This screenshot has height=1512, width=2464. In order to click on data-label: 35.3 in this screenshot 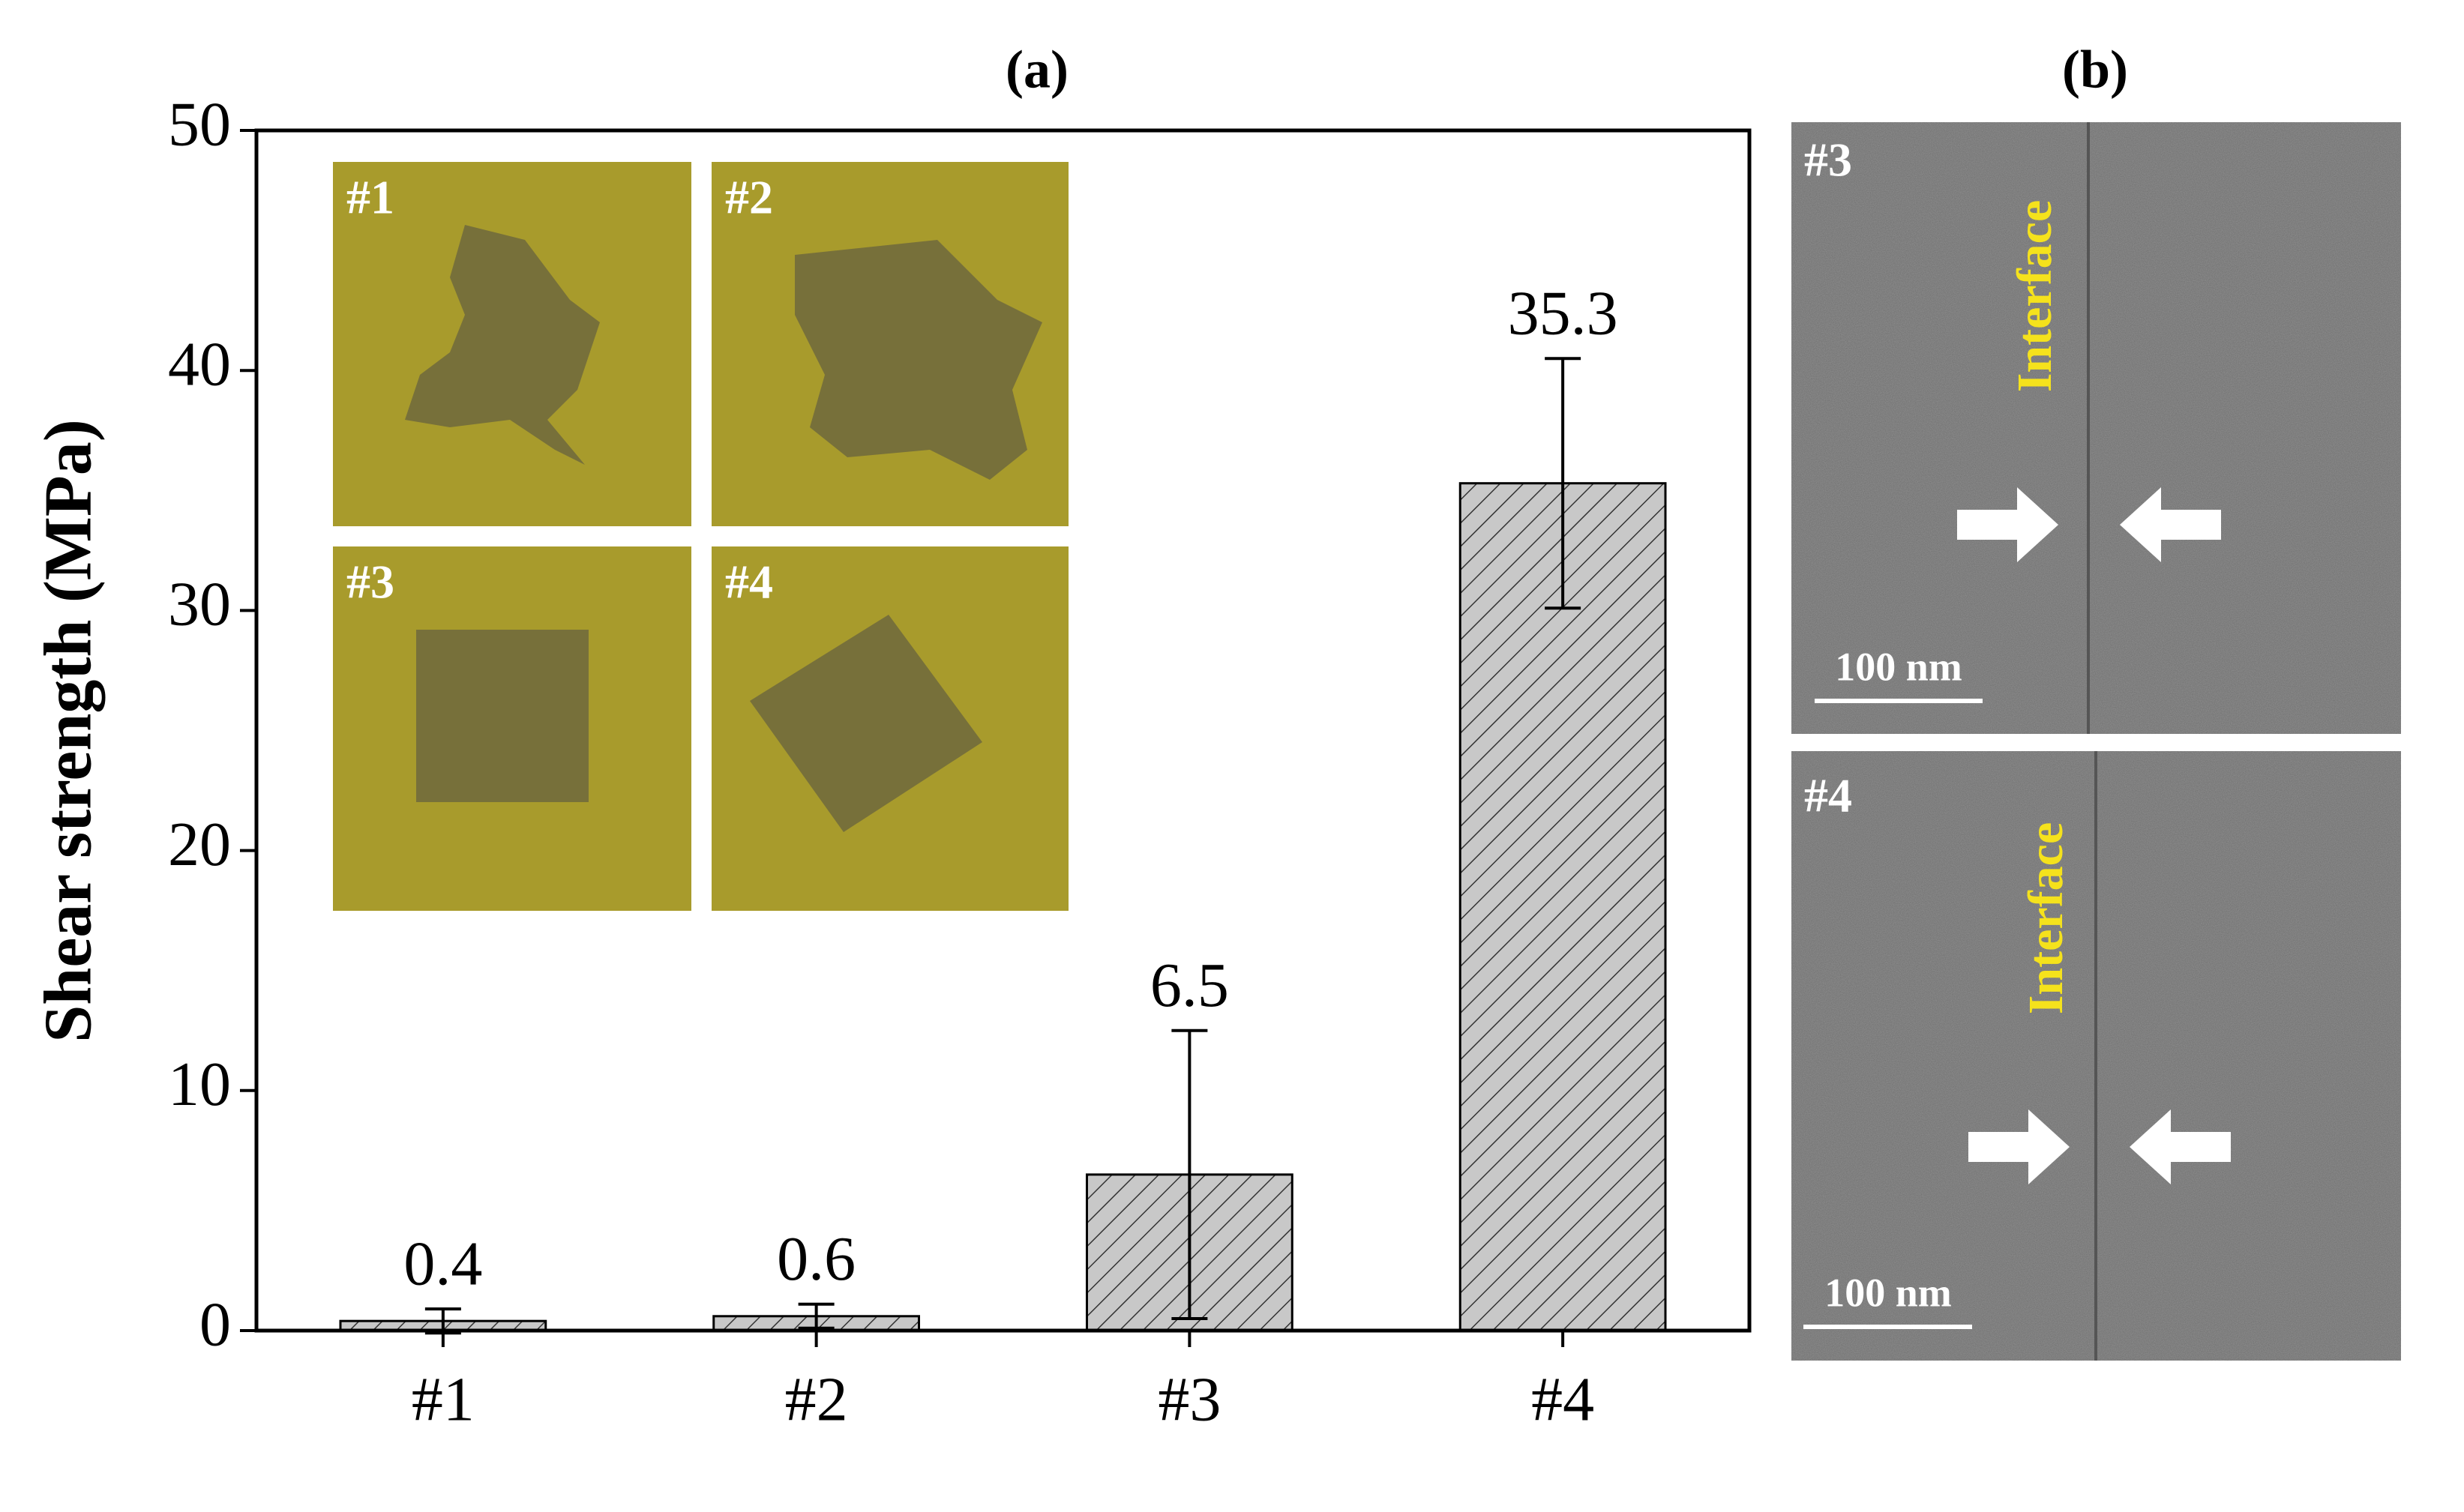, I will do `click(1563, 313)`.